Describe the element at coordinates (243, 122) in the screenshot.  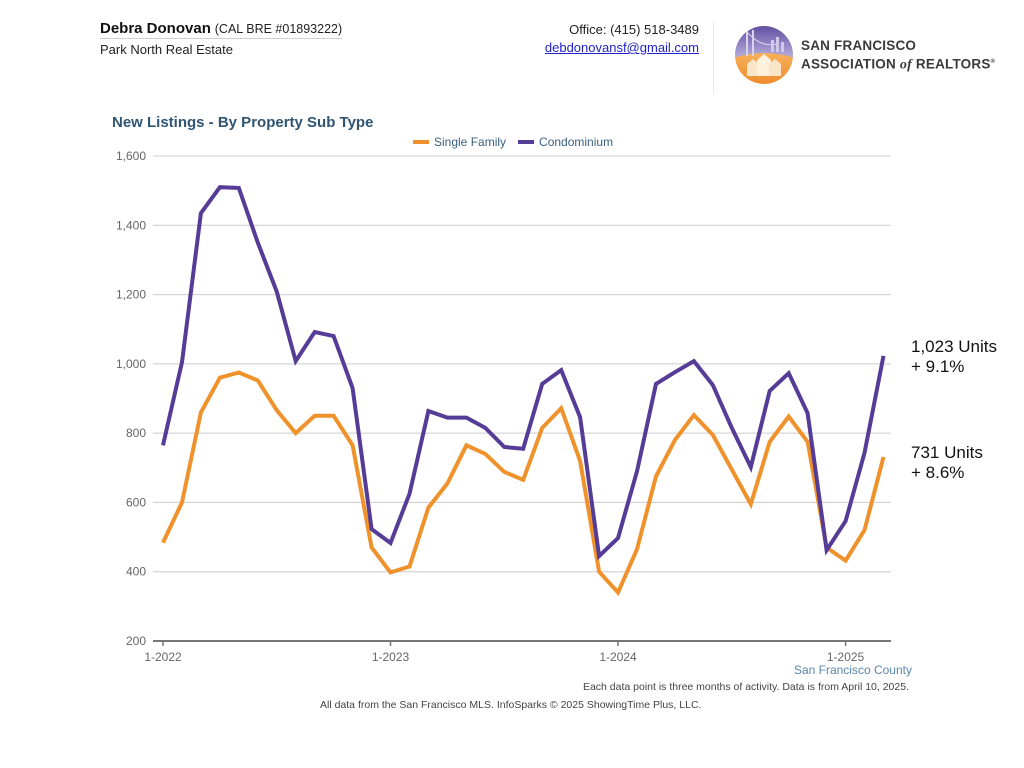
I see `chart-title: New Listings - By Property Sub Type` at that location.